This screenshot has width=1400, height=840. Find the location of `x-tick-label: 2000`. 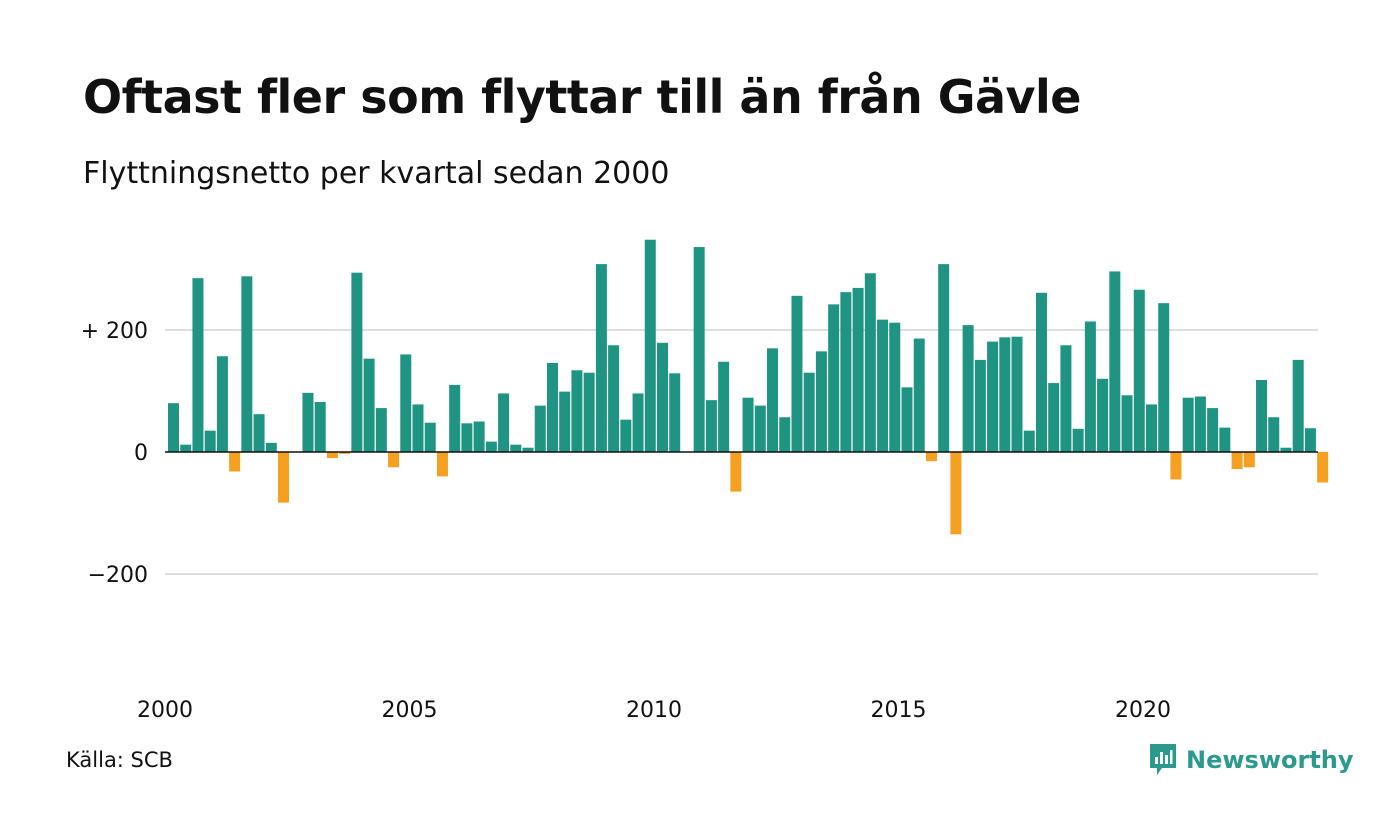

x-tick-label: 2000 is located at coordinates (165, 710).